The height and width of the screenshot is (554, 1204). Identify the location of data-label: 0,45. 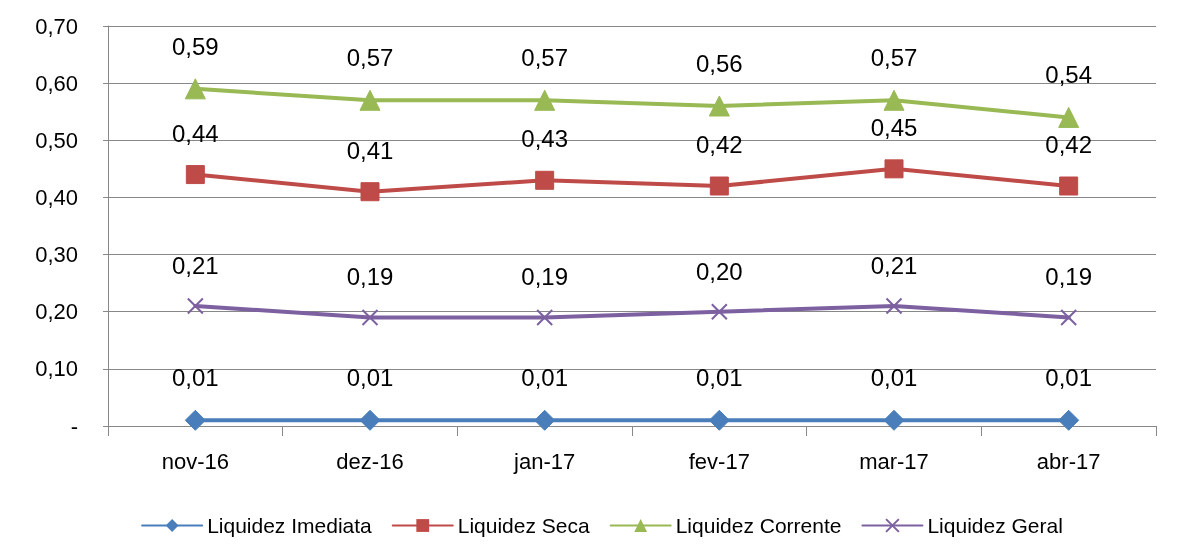
(894, 127).